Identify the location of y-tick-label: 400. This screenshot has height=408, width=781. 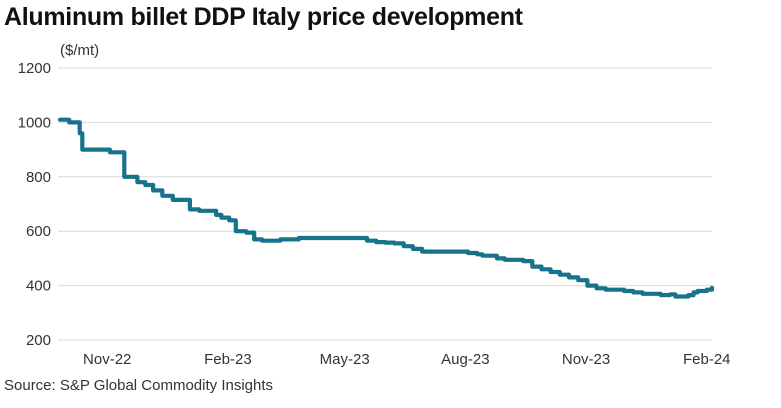
(38, 286).